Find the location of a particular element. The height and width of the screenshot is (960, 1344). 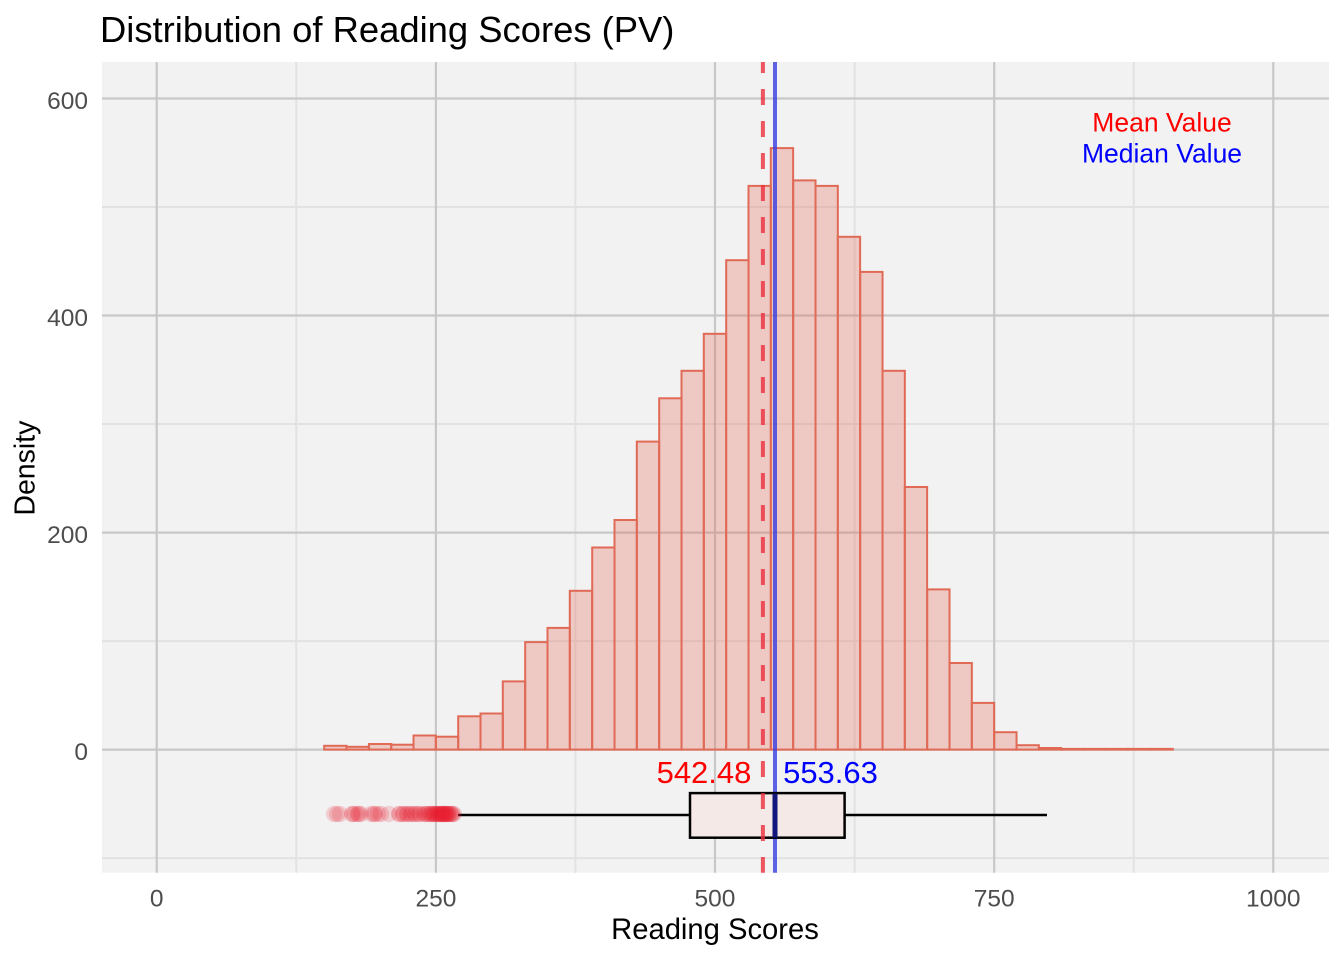

svg-text: 200 is located at coordinates (67, 535).